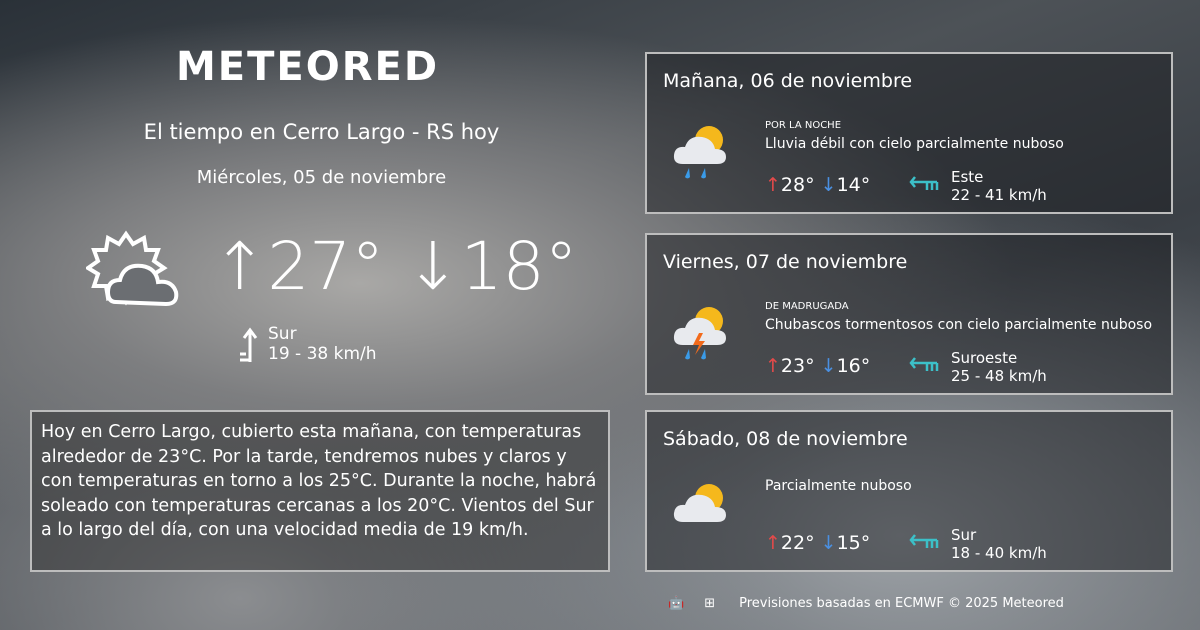 This screenshot has height=630, width=1200. I want to click on forecast-temps: ↑23° ↓16°, so click(817, 366).